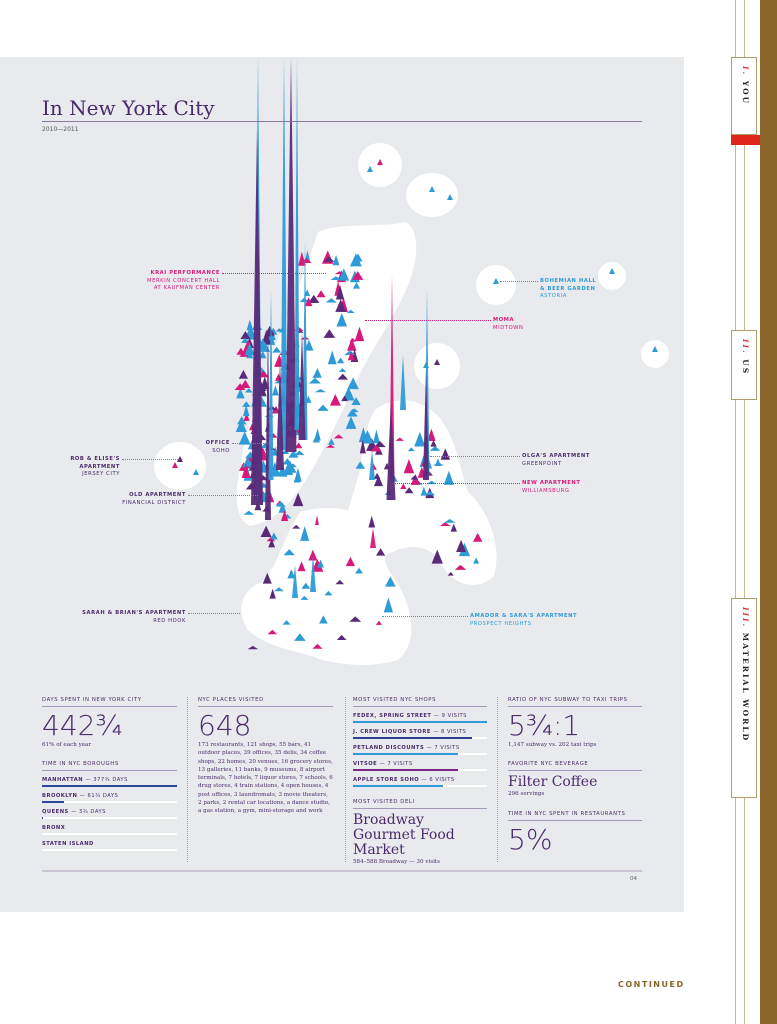 This screenshot has width=777, height=1024. Describe the element at coordinates (651, 984) in the screenshot. I see `continued-link: CONTINUED` at that location.